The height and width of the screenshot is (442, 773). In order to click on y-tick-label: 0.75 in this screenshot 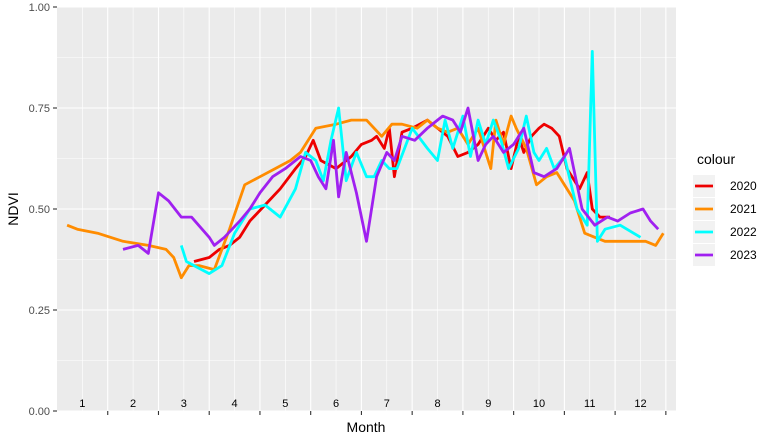, I will do `click(39, 109)`.